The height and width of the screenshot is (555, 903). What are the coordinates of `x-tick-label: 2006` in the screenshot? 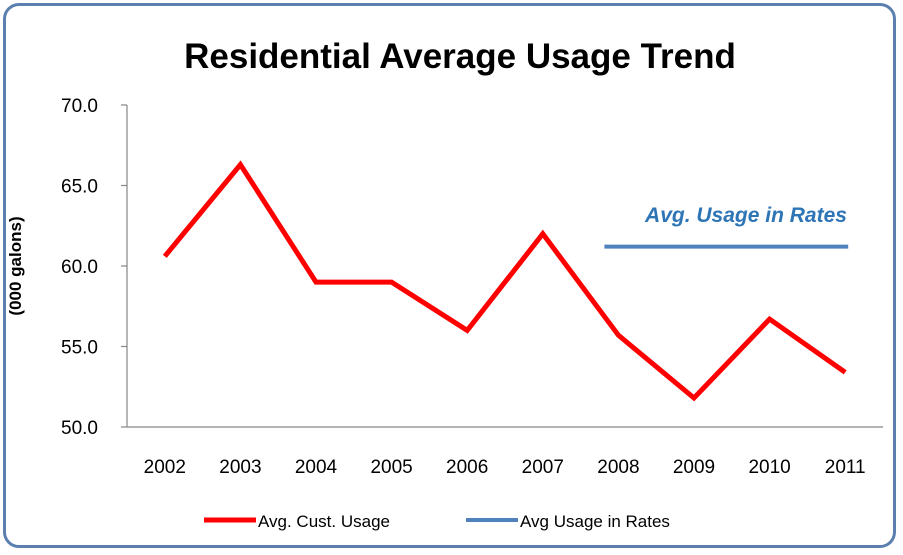 It's located at (467, 467).